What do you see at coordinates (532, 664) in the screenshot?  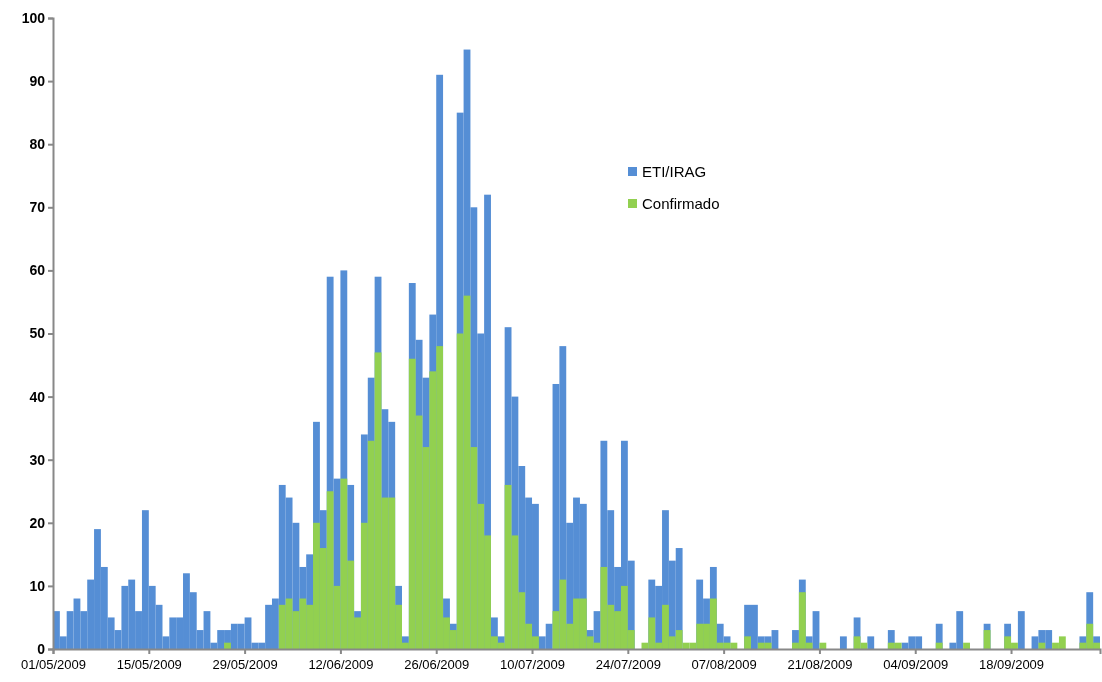 I see `x-tick-label: 10/07/2009` at bounding box center [532, 664].